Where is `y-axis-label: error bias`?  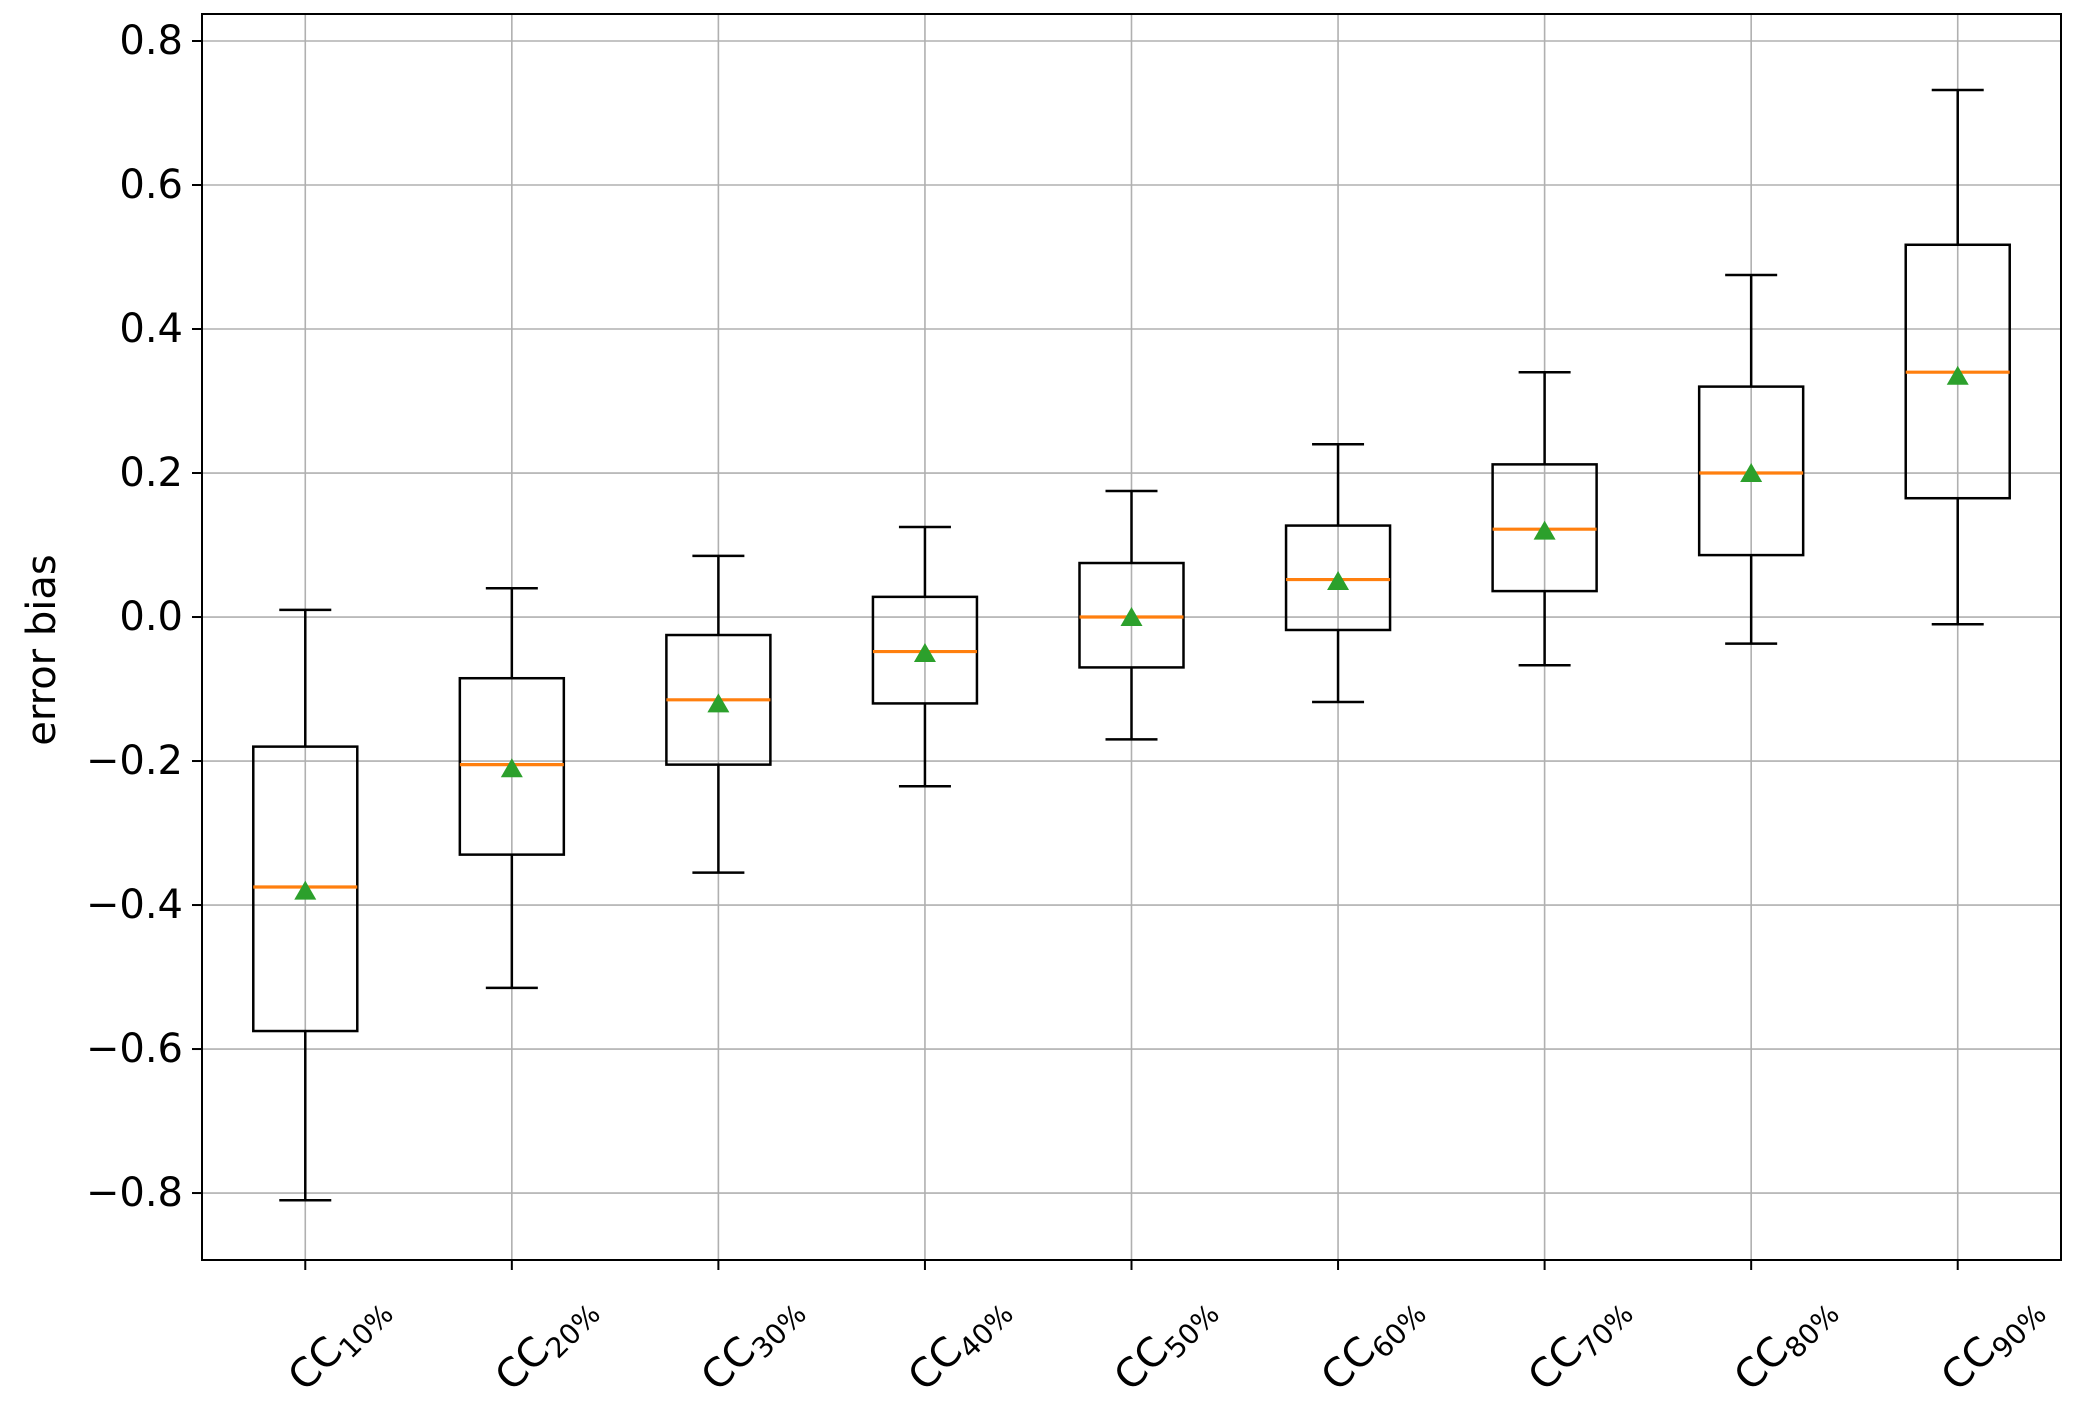
y-axis-label: error bias is located at coordinates (42, 650).